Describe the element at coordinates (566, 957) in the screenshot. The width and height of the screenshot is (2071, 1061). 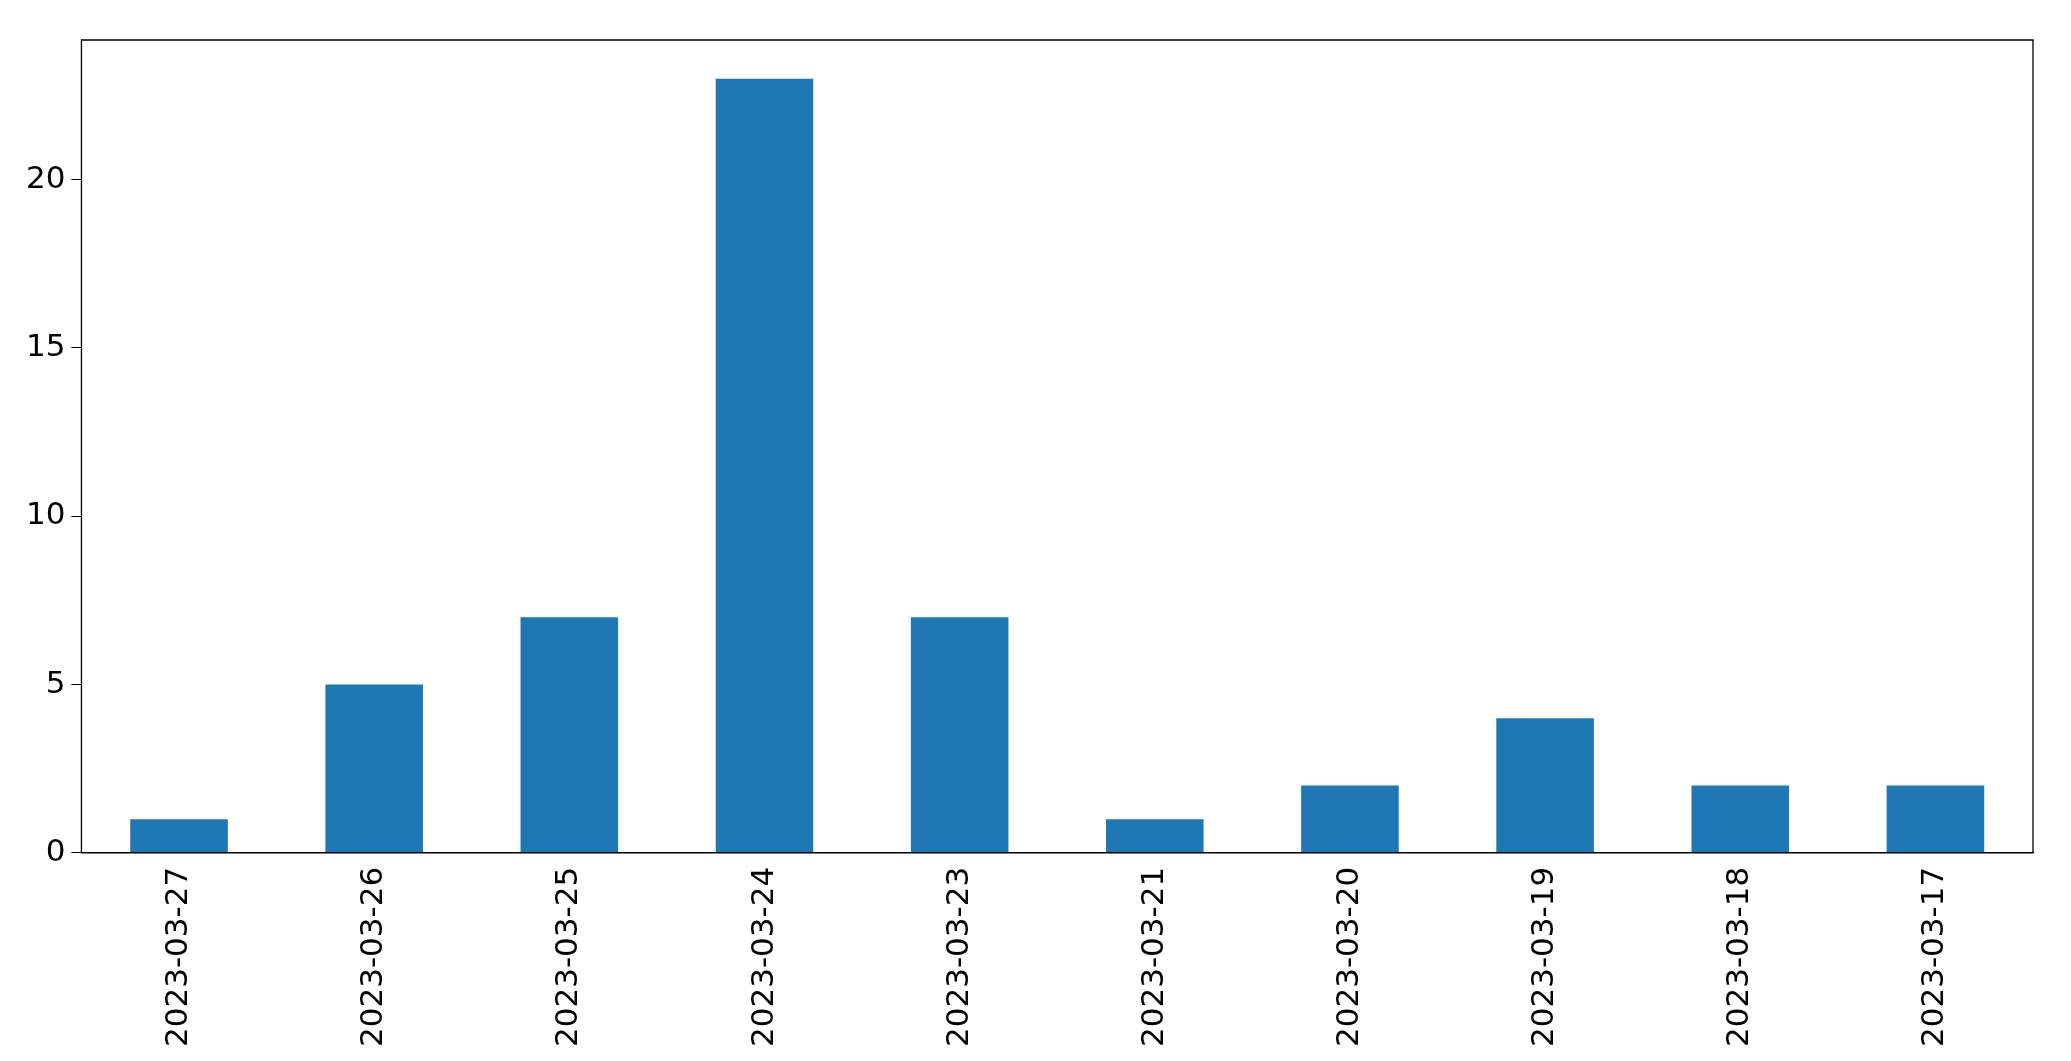
I see `x-tick-label: 2023-03-25` at that location.